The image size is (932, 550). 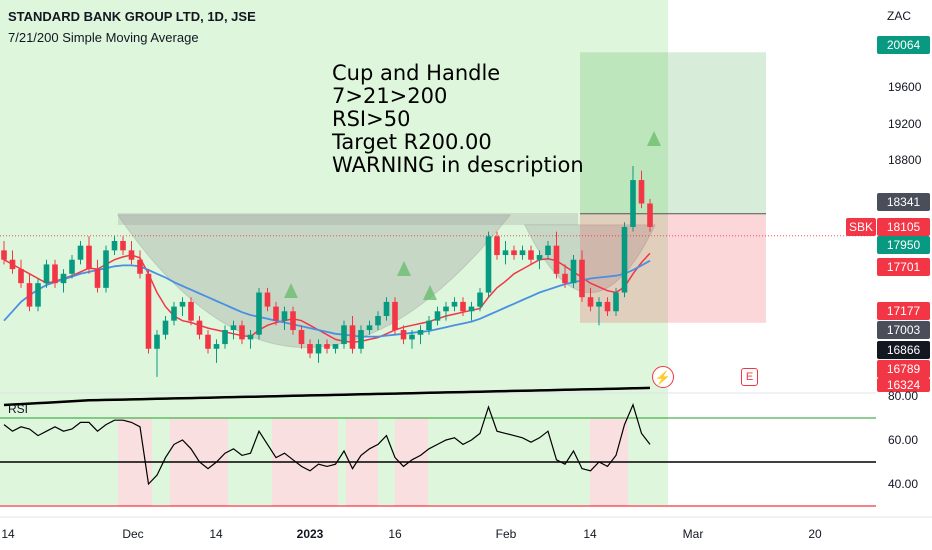 I want to click on indicator-legend: 7/21/200 Simple Moving Average, so click(x=103, y=37).